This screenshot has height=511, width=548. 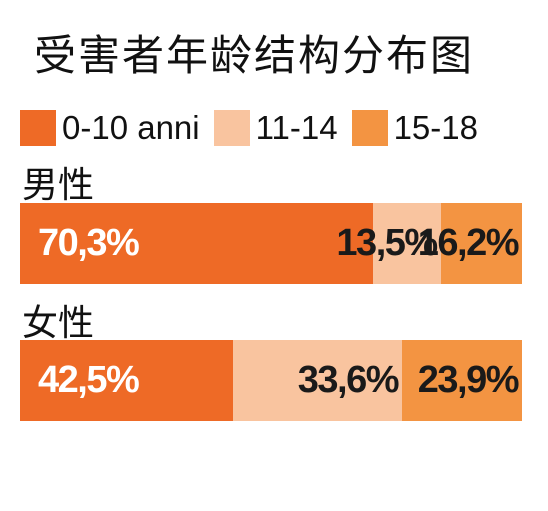 What do you see at coordinates (89, 380) in the screenshot?
I see `data-label-1-0: 42,5%` at bounding box center [89, 380].